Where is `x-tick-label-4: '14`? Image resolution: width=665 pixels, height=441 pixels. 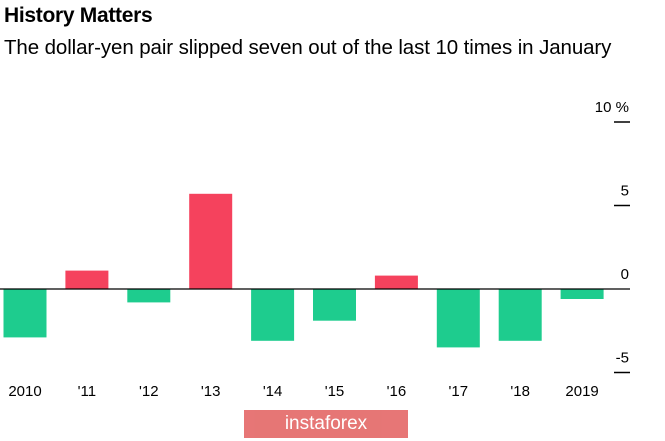 x-tick-label-4: '14 is located at coordinates (273, 391).